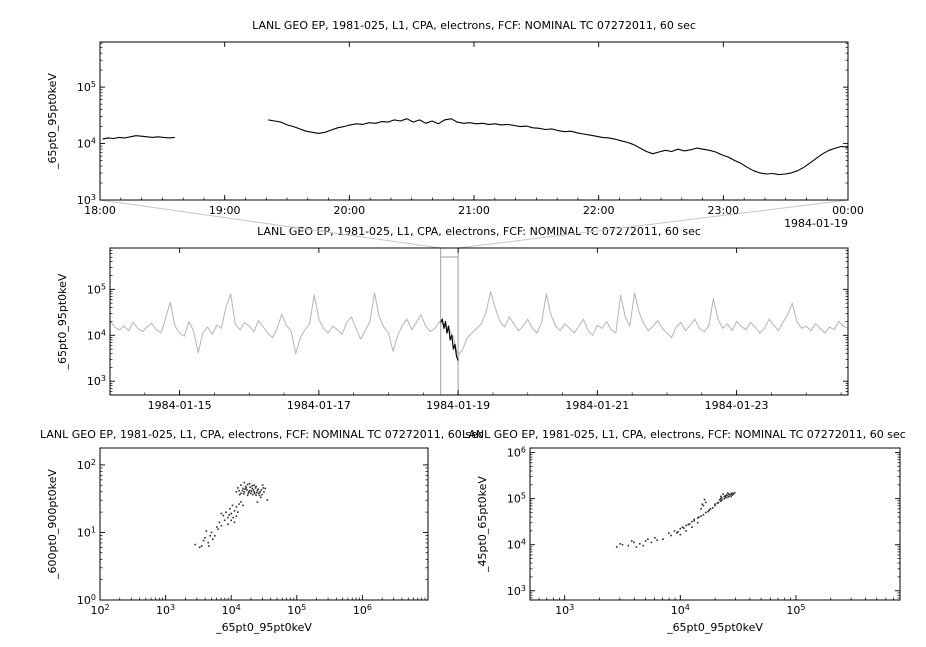 Image resolution: width=926 pixels, height=647 pixels. What do you see at coordinates (319, 405) in the screenshot?
I see `x-tick-label: 1984-01-17` at bounding box center [319, 405].